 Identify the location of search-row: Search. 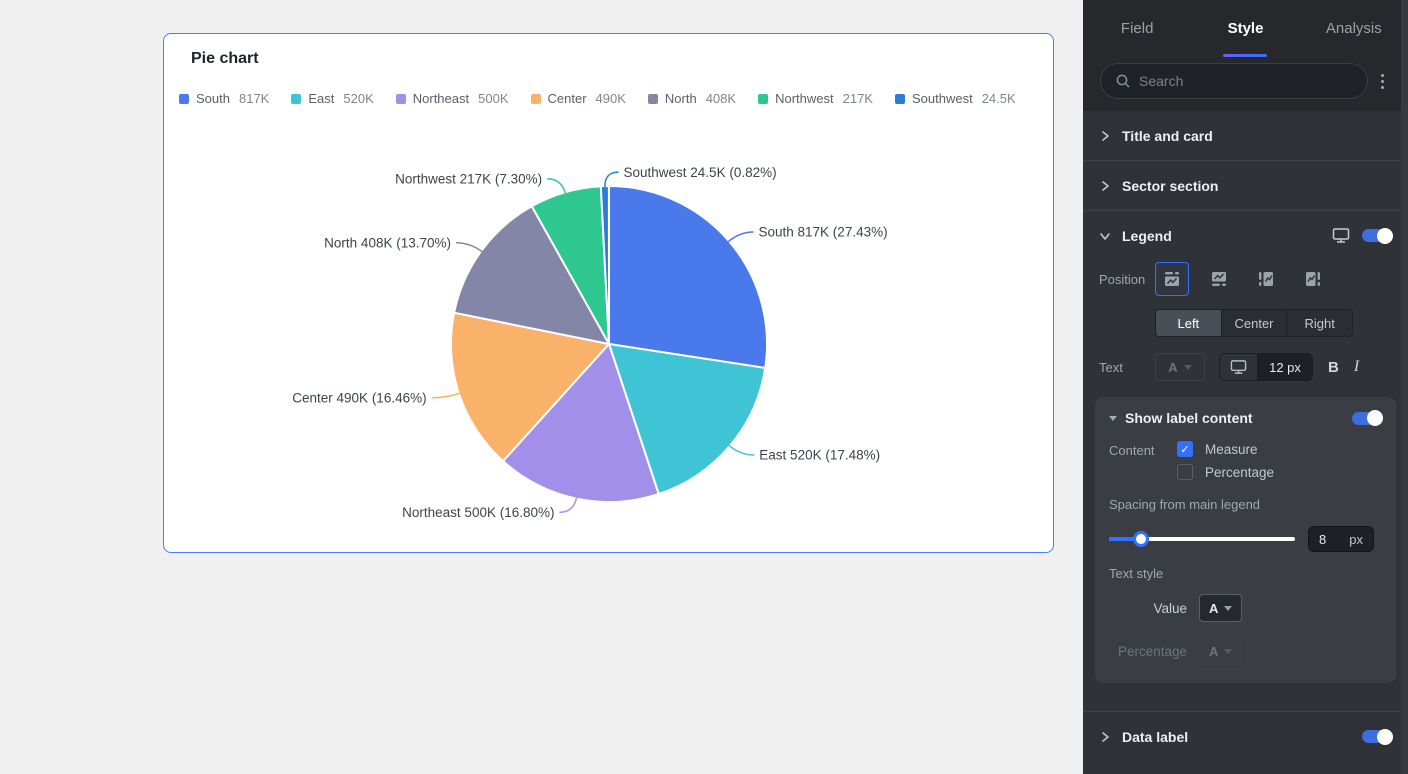
(1245, 84).